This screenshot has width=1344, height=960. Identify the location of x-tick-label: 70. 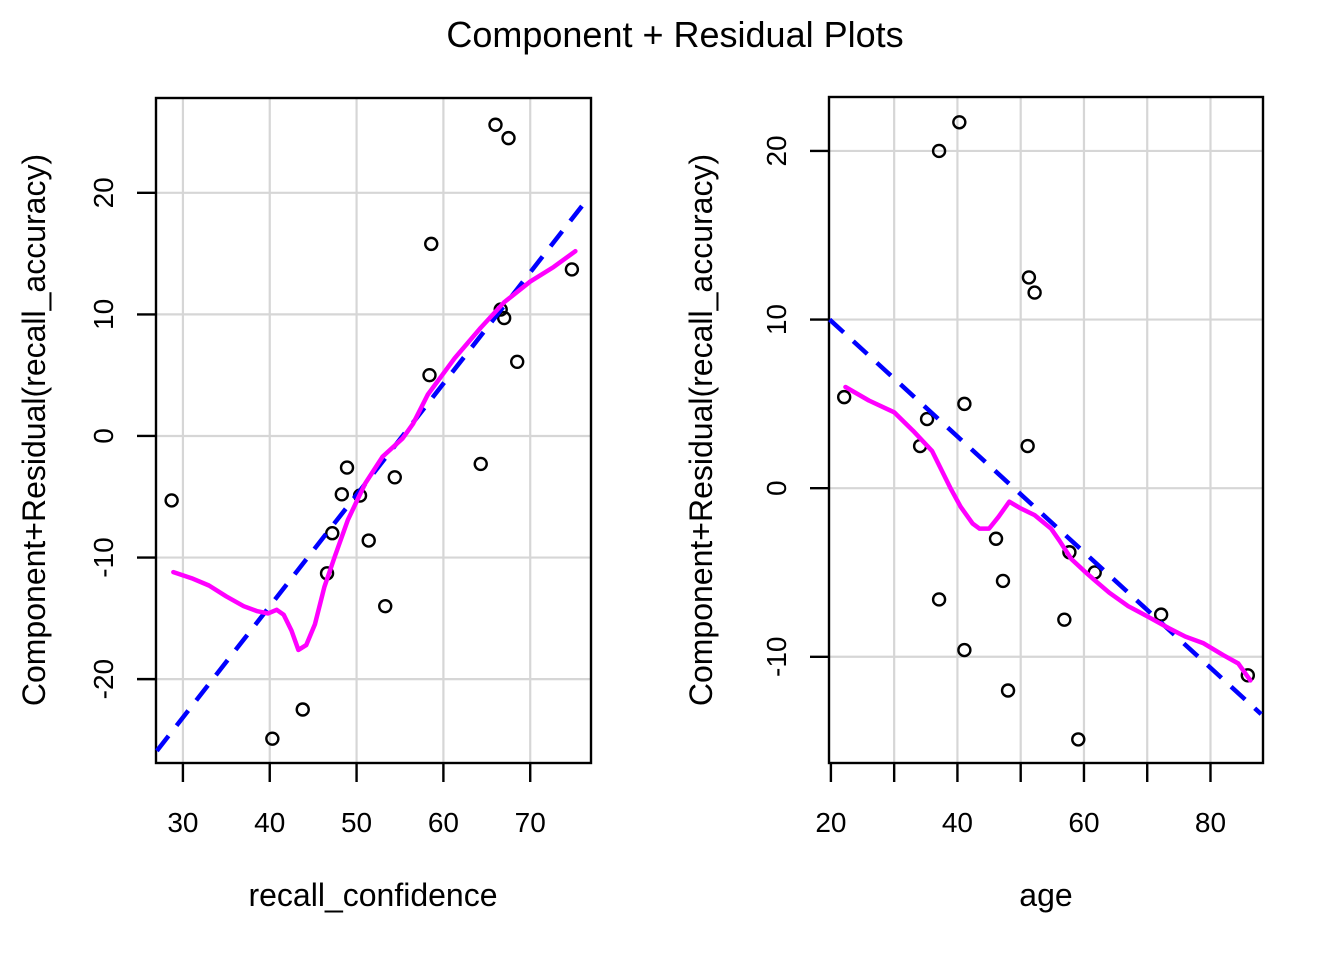
(530, 822).